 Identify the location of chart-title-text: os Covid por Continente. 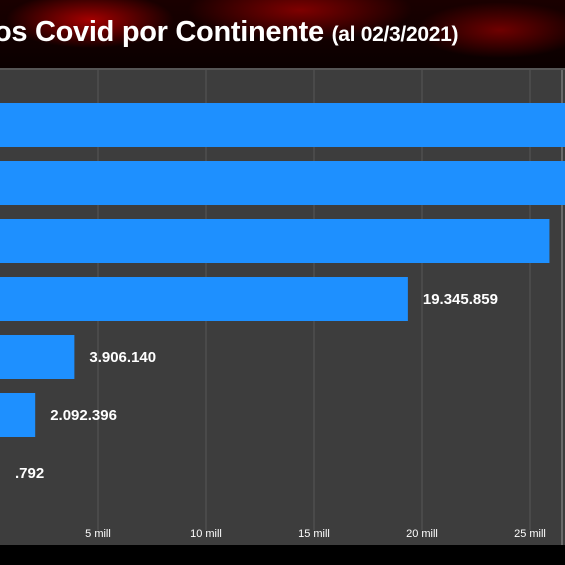
(162, 32).